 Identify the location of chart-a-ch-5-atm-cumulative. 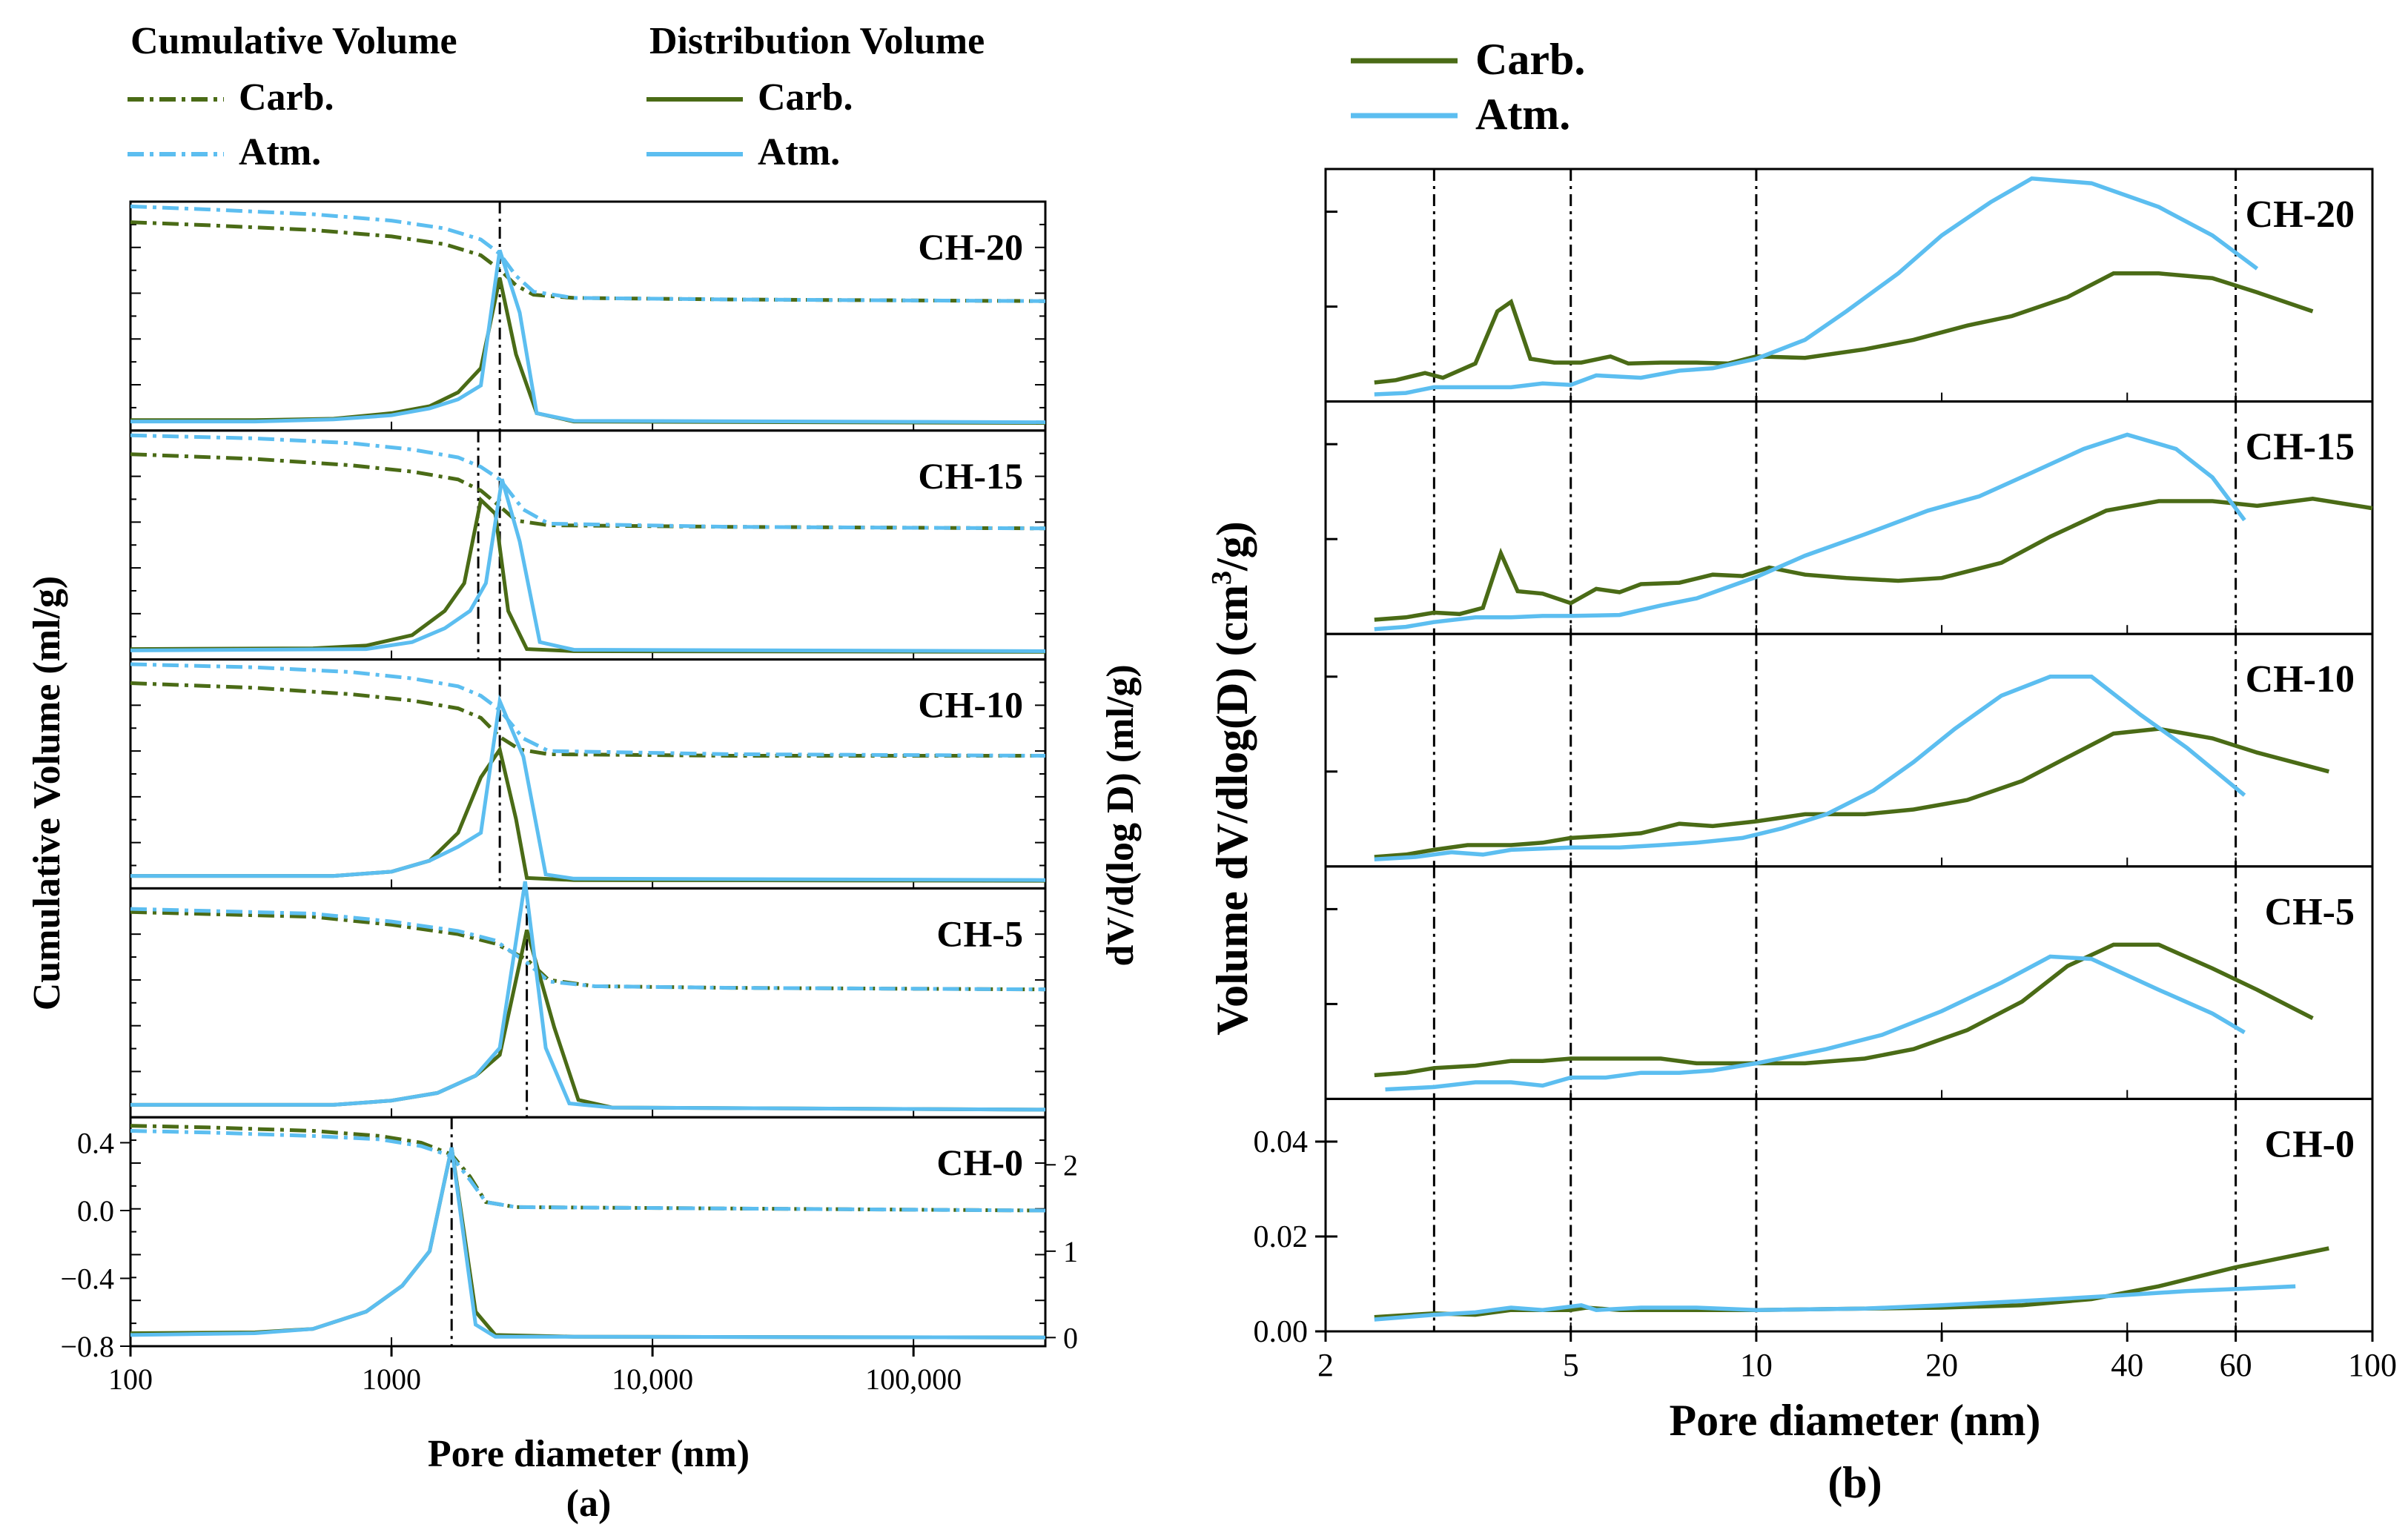
(588, 949).